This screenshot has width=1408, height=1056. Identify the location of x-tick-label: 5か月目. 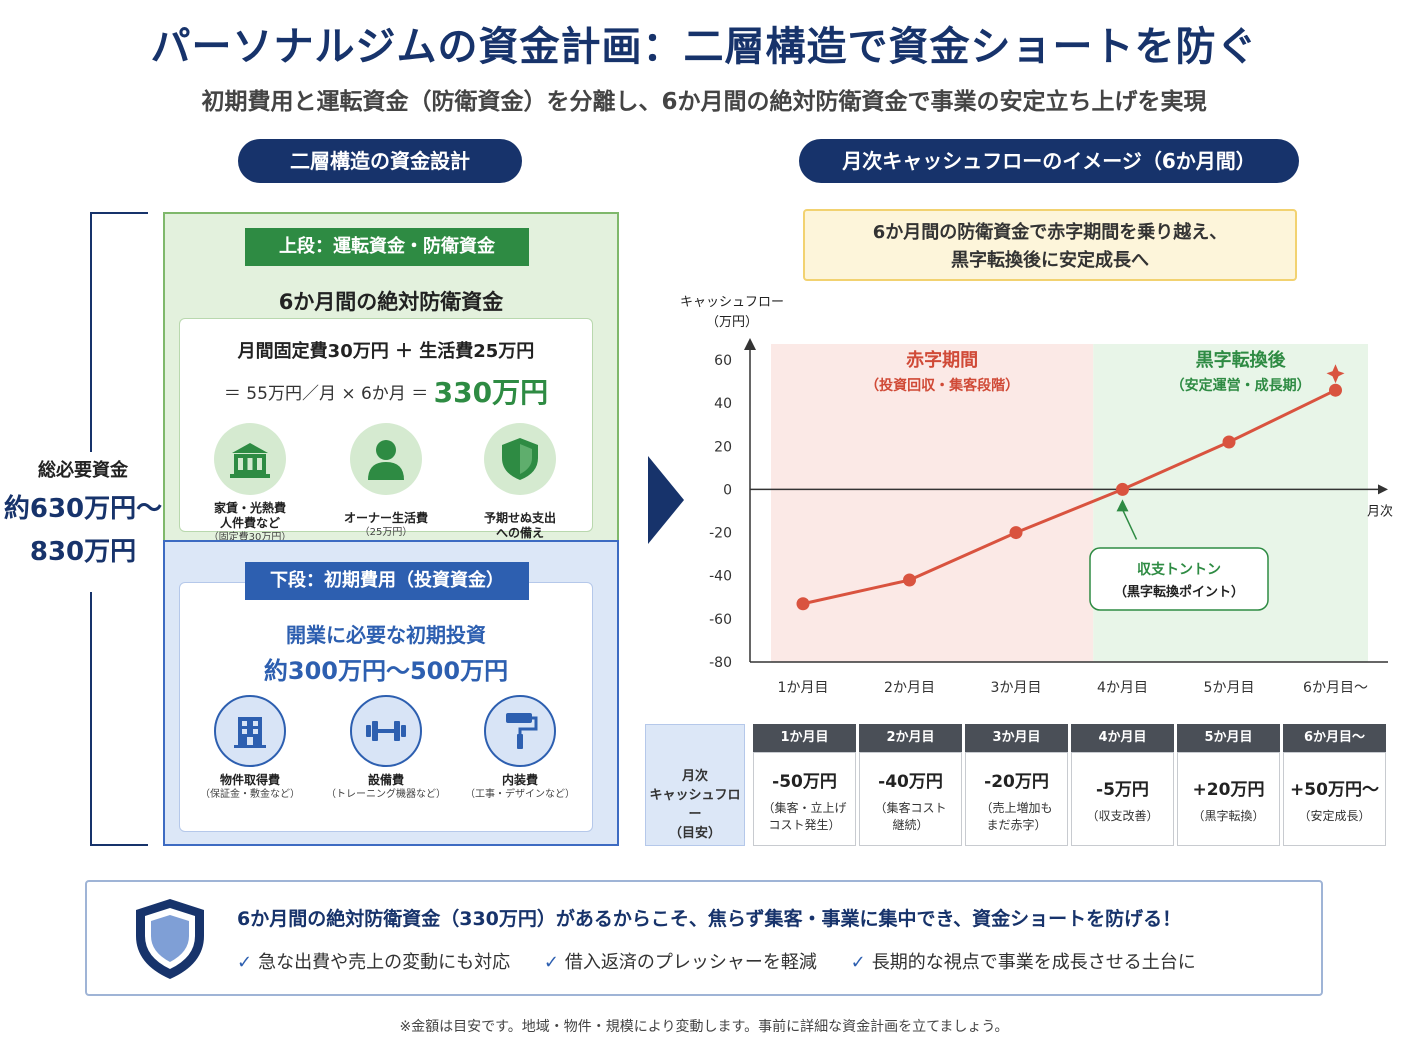
(1229, 688).